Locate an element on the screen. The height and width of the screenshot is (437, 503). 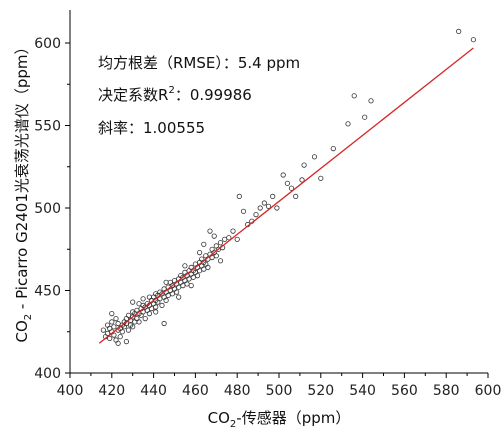
y-title-sub: 2 is located at coordinates (28, 317).